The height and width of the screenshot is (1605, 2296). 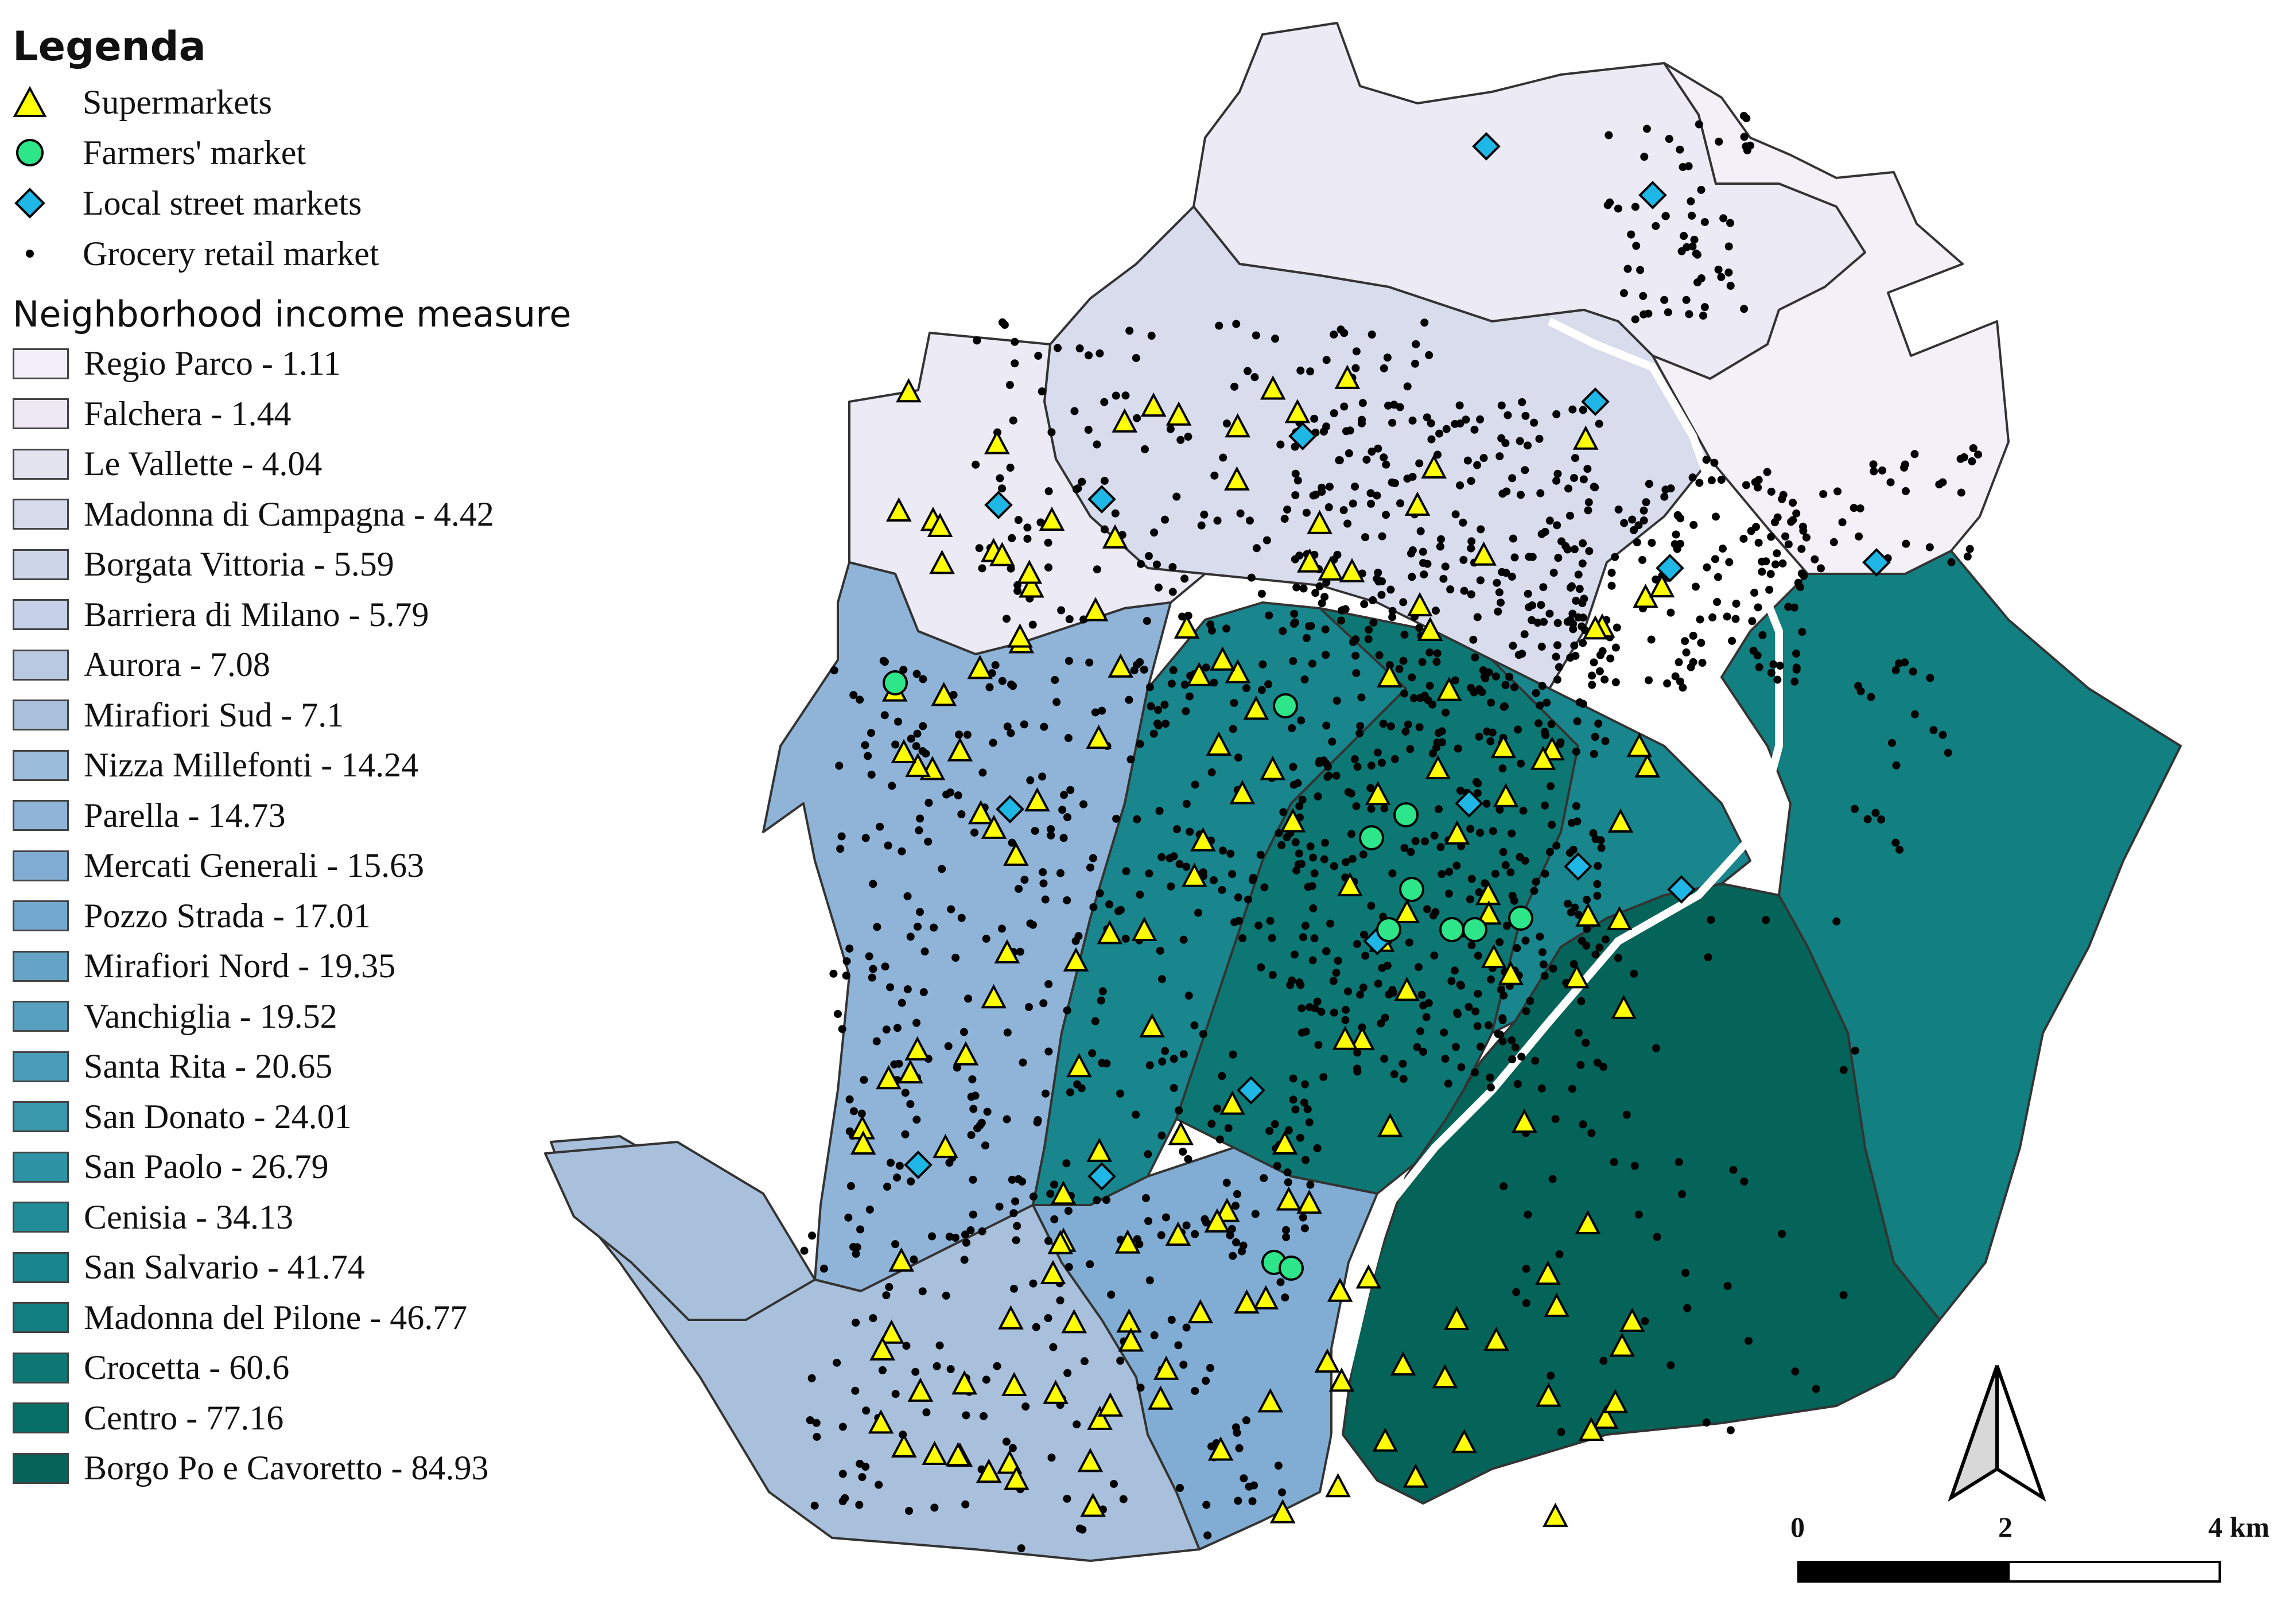 What do you see at coordinates (36, 253) in the screenshot?
I see `dot-icon` at bounding box center [36, 253].